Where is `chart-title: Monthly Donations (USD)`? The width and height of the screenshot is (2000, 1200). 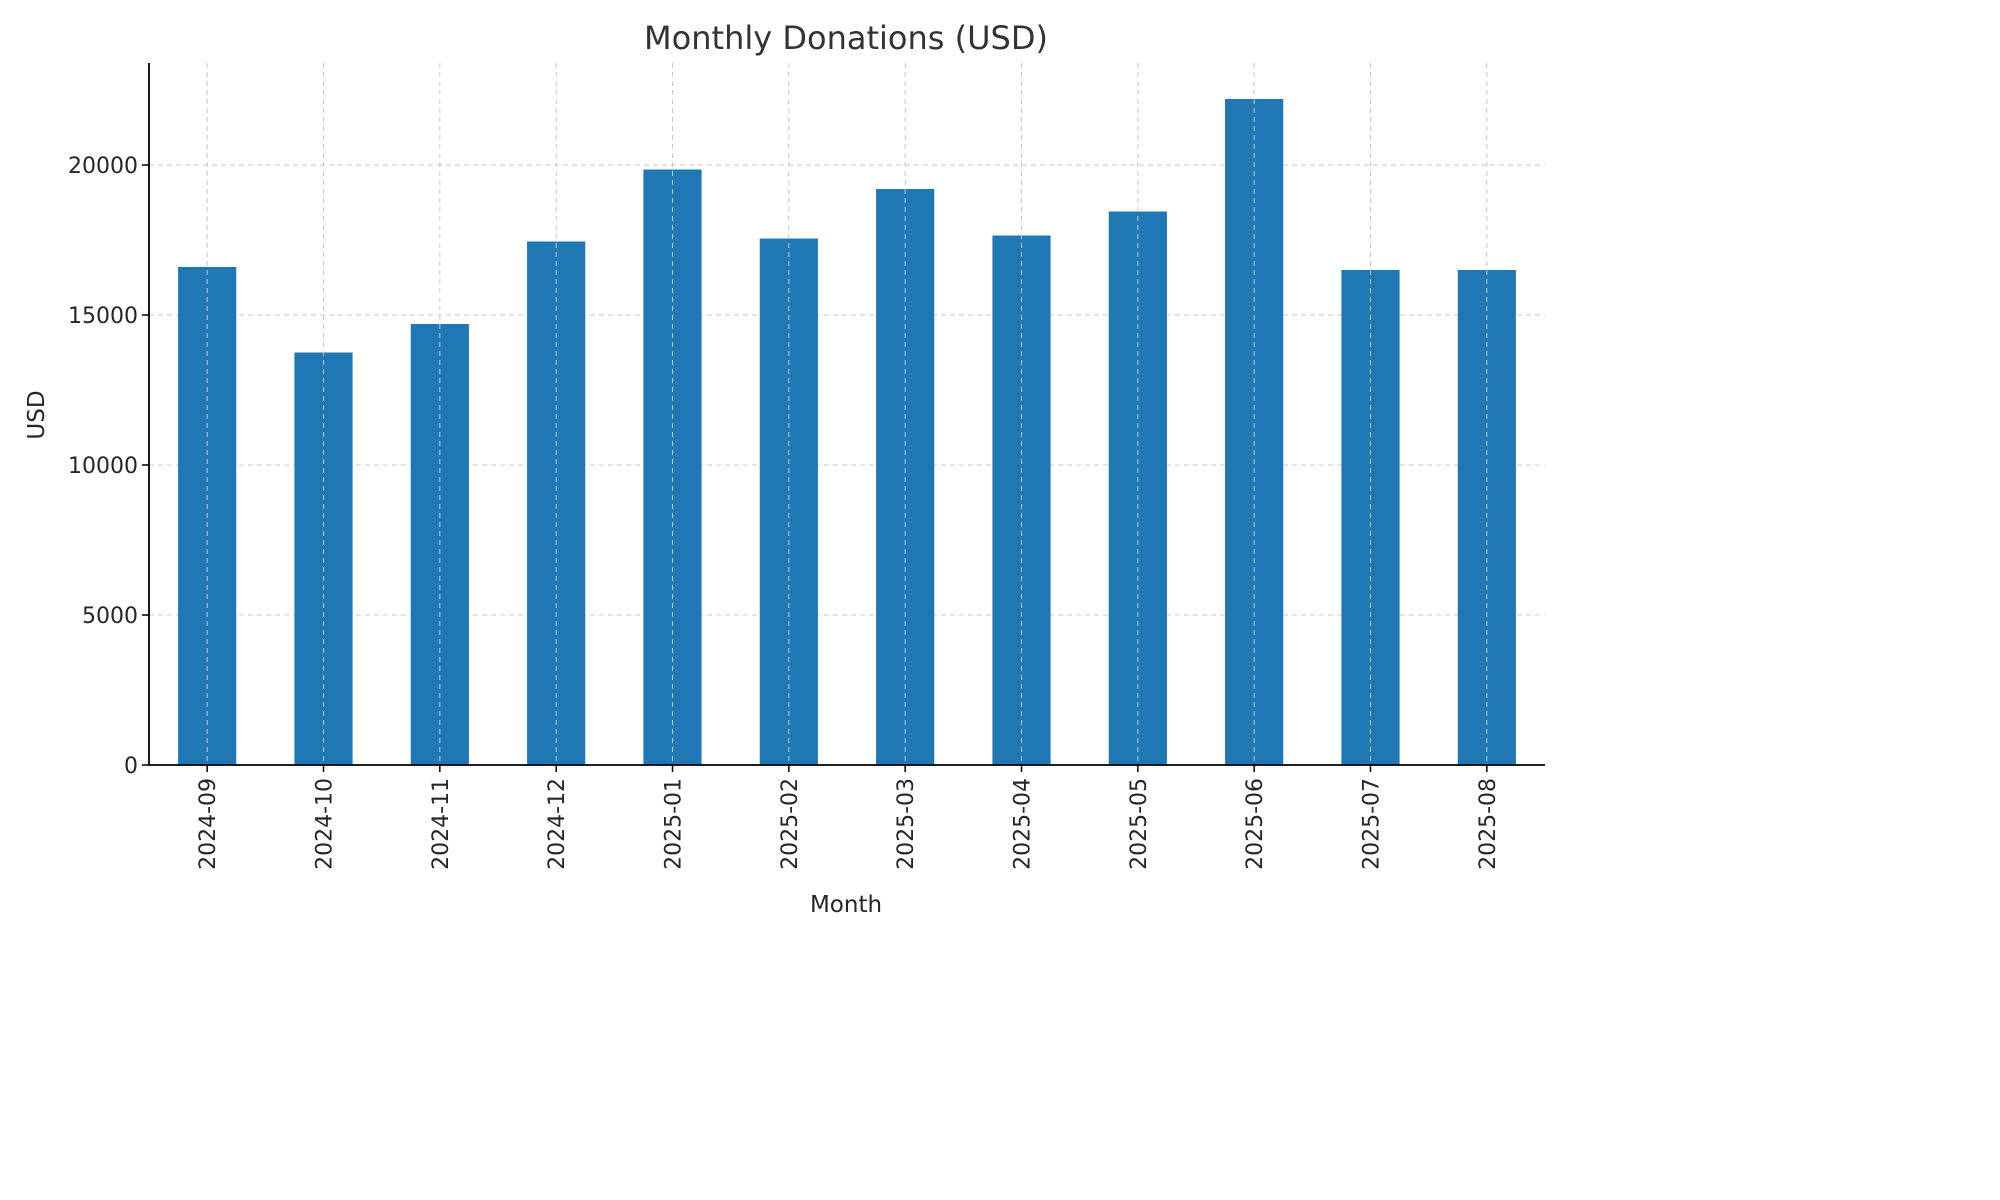 chart-title: Monthly Donations (USD) is located at coordinates (846, 38).